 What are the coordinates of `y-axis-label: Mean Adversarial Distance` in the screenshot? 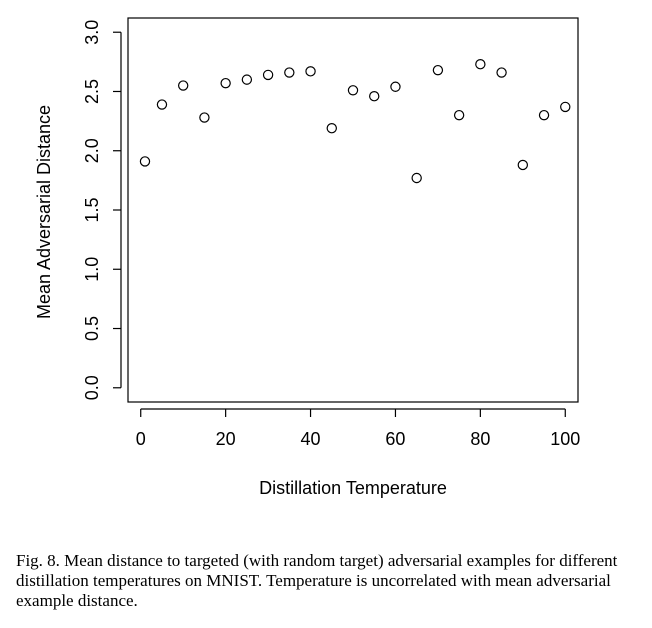 It's located at (44, 212).